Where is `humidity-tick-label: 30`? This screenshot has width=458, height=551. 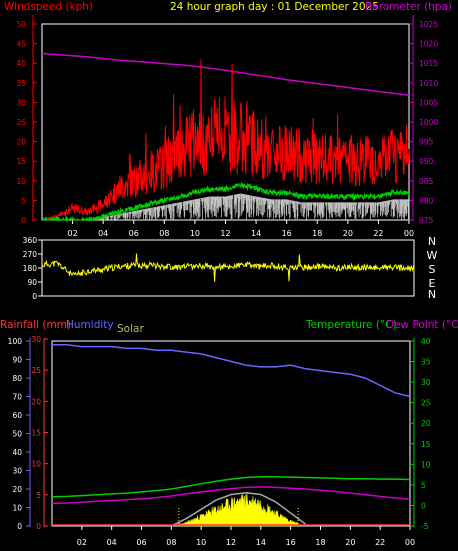 humidity-tick-label: 30 is located at coordinates (17, 471).